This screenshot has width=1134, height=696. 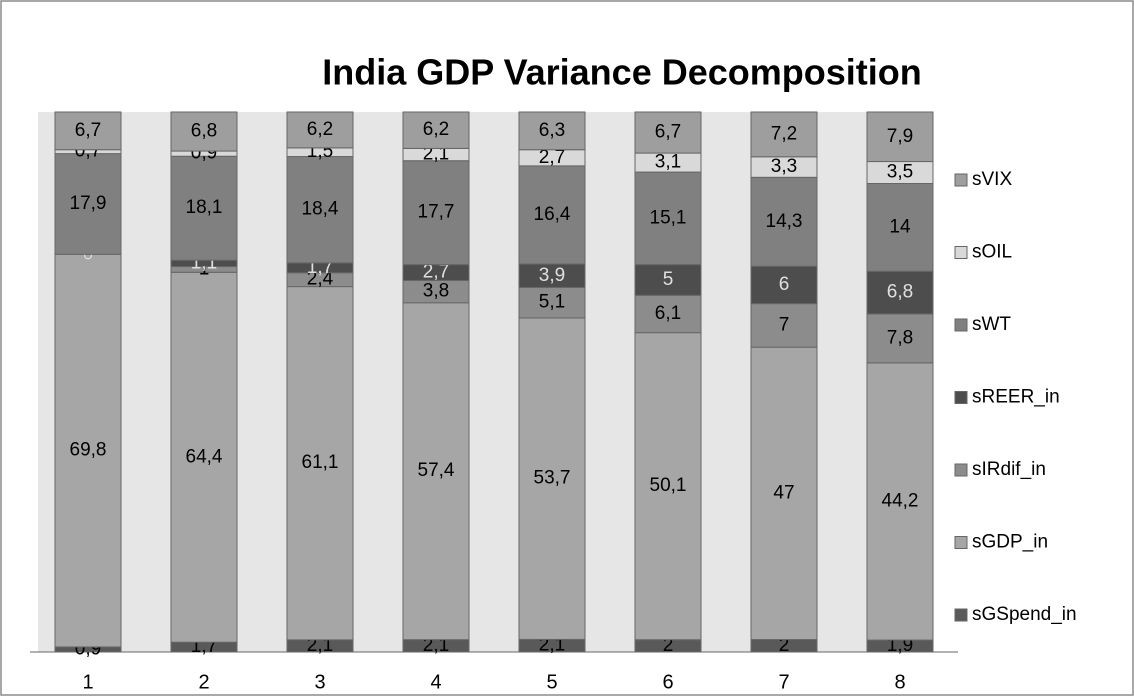 I want to click on data-label: 6,1, so click(x=668, y=313).